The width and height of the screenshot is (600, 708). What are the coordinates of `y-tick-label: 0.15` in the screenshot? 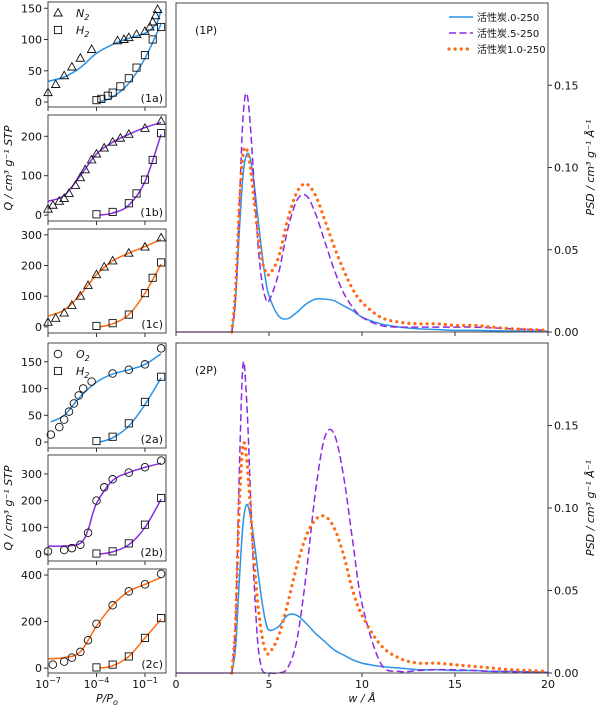 It's located at (566, 426).